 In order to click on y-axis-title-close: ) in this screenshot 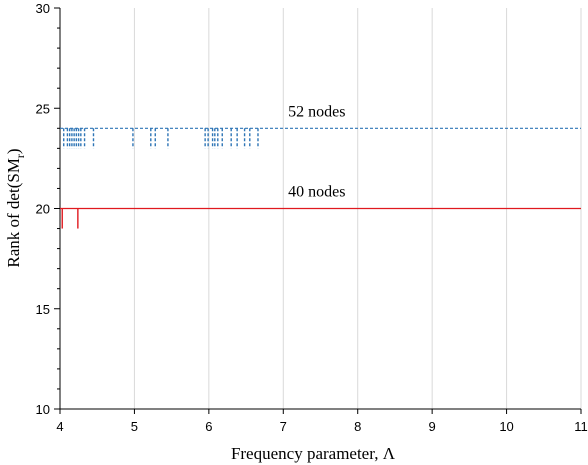, I will do `click(13, 151)`.